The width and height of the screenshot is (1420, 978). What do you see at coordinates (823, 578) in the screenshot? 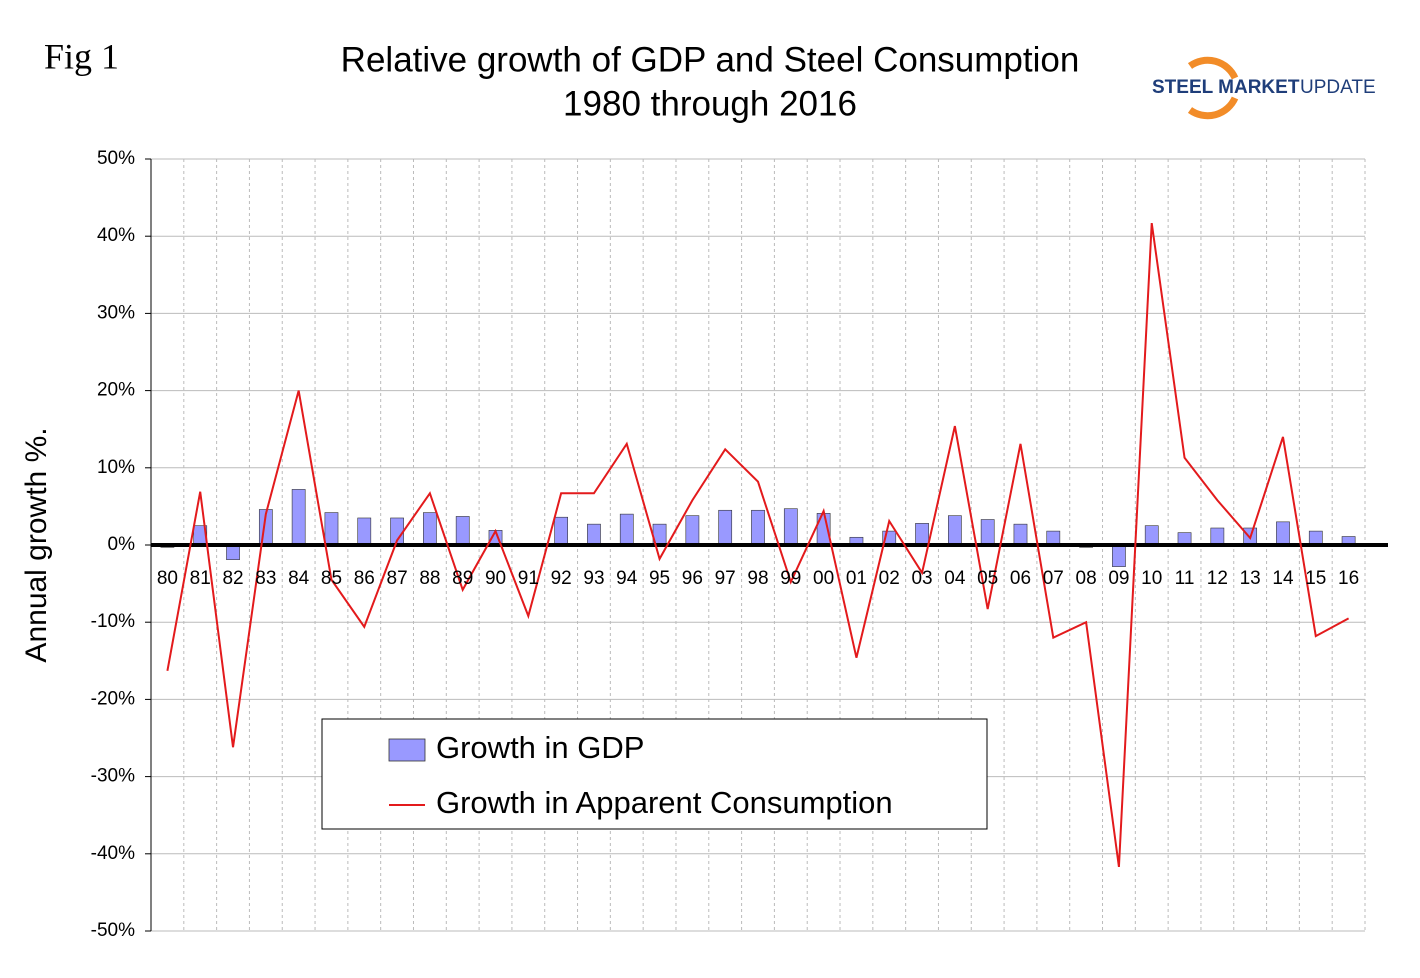
I see `x-tick-label: 00` at bounding box center [823, 578].